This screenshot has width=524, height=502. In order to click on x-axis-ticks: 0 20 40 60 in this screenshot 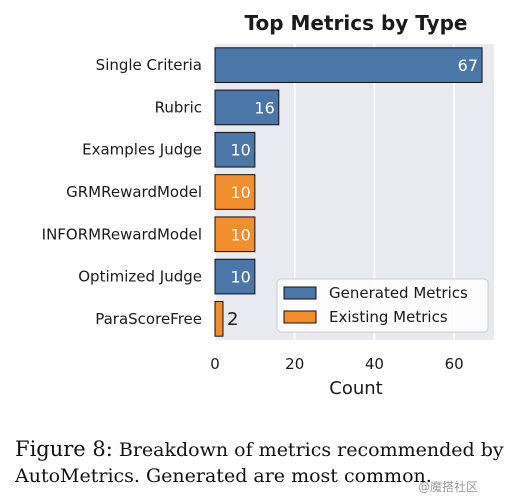, I will do `click(336, 364)`.